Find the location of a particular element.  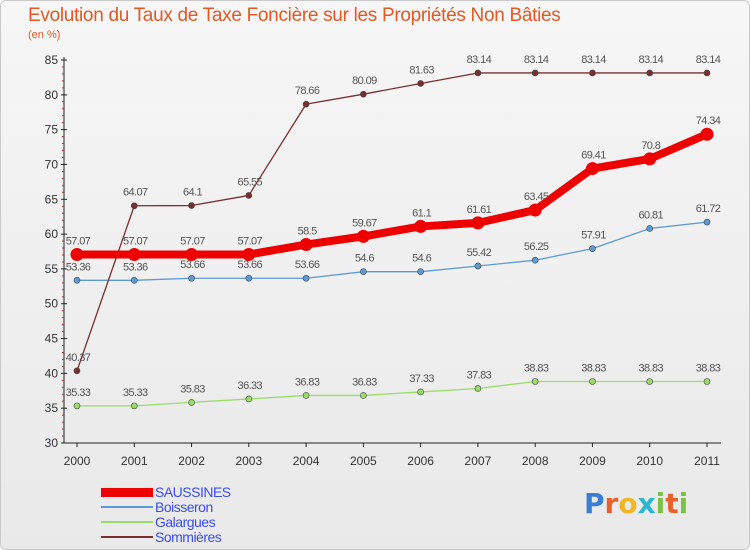

data-label: 58.5 is located at coordinates (307, 232).